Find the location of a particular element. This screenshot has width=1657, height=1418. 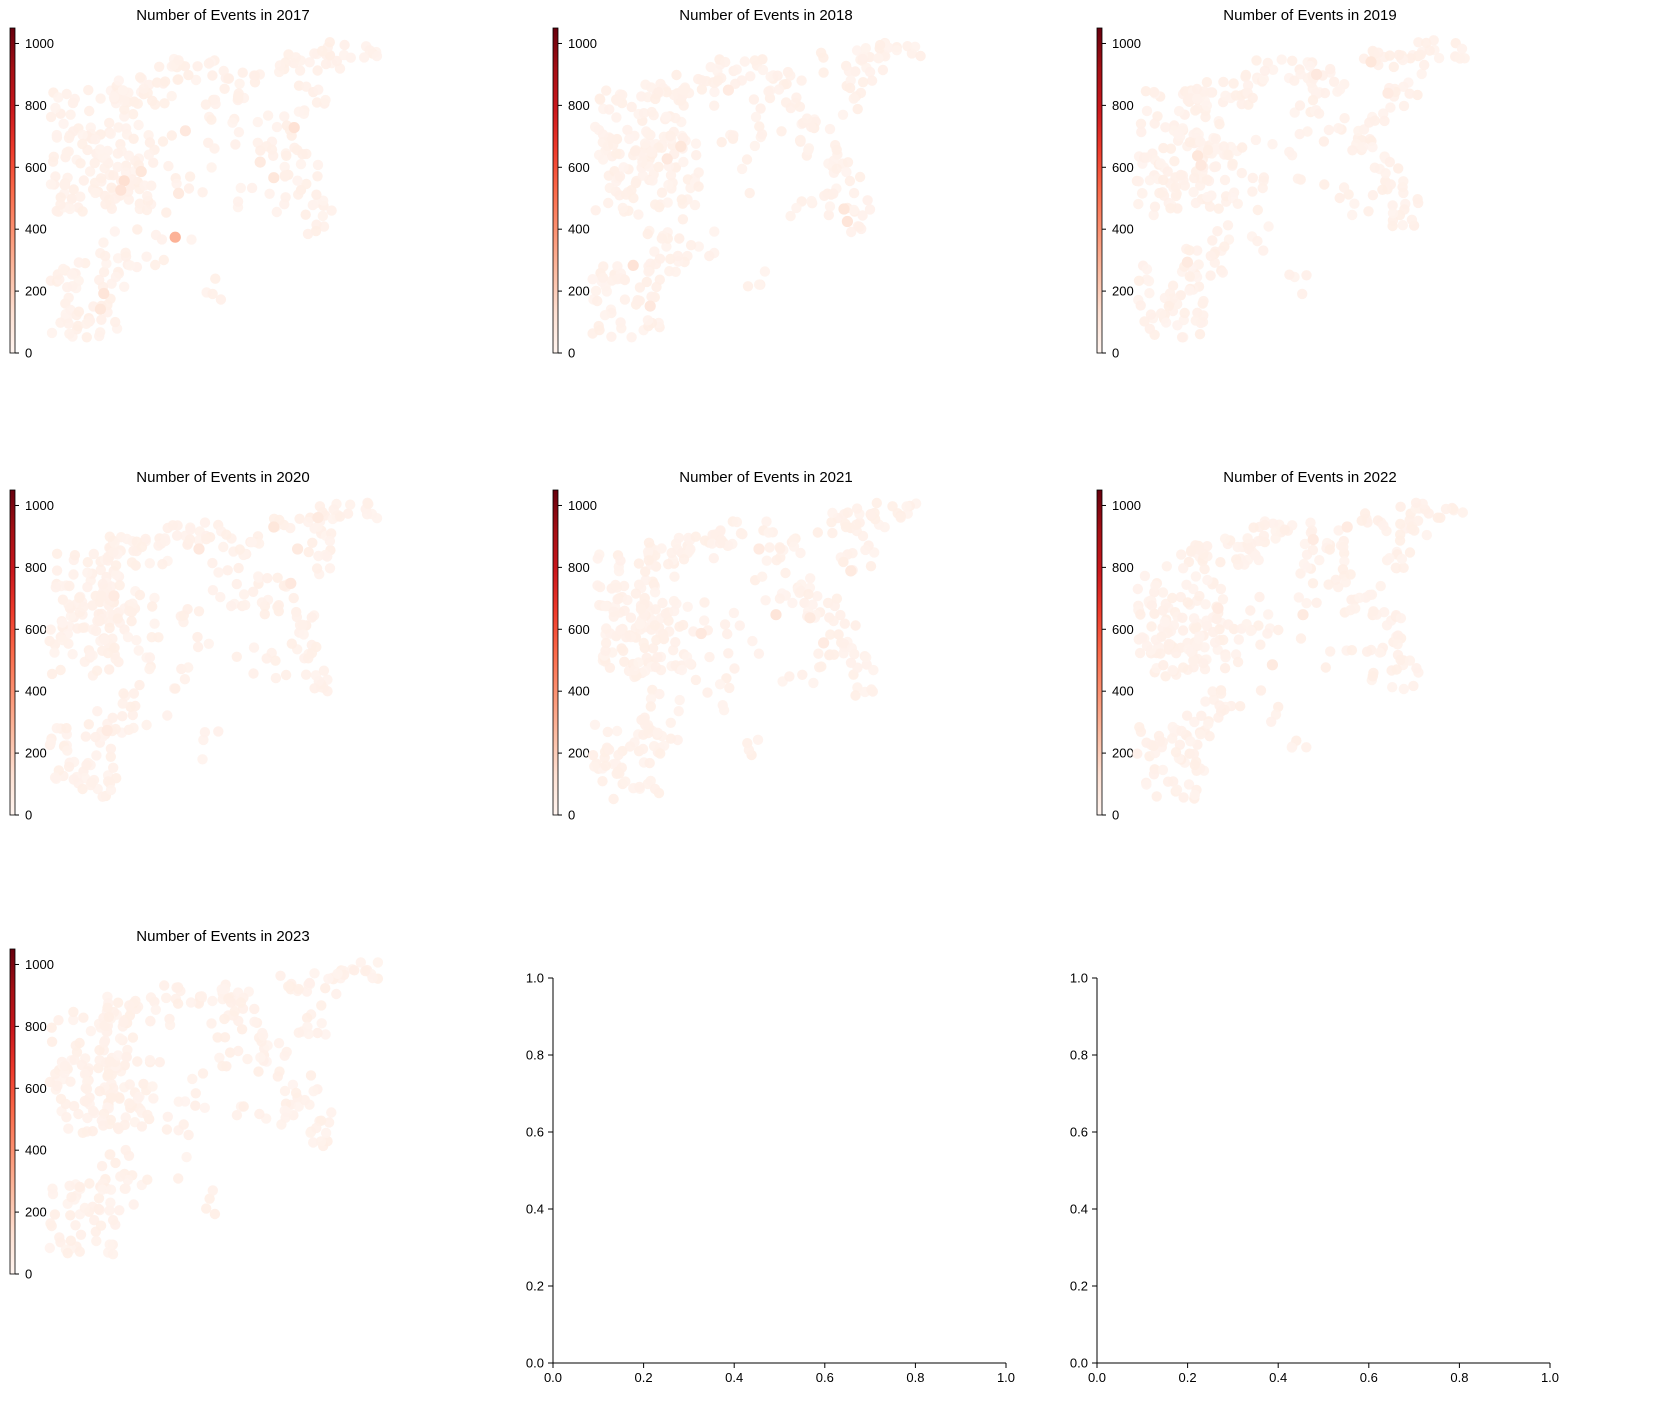

x-tick-label: 0.0 is located at coordinates (1097, 1377).